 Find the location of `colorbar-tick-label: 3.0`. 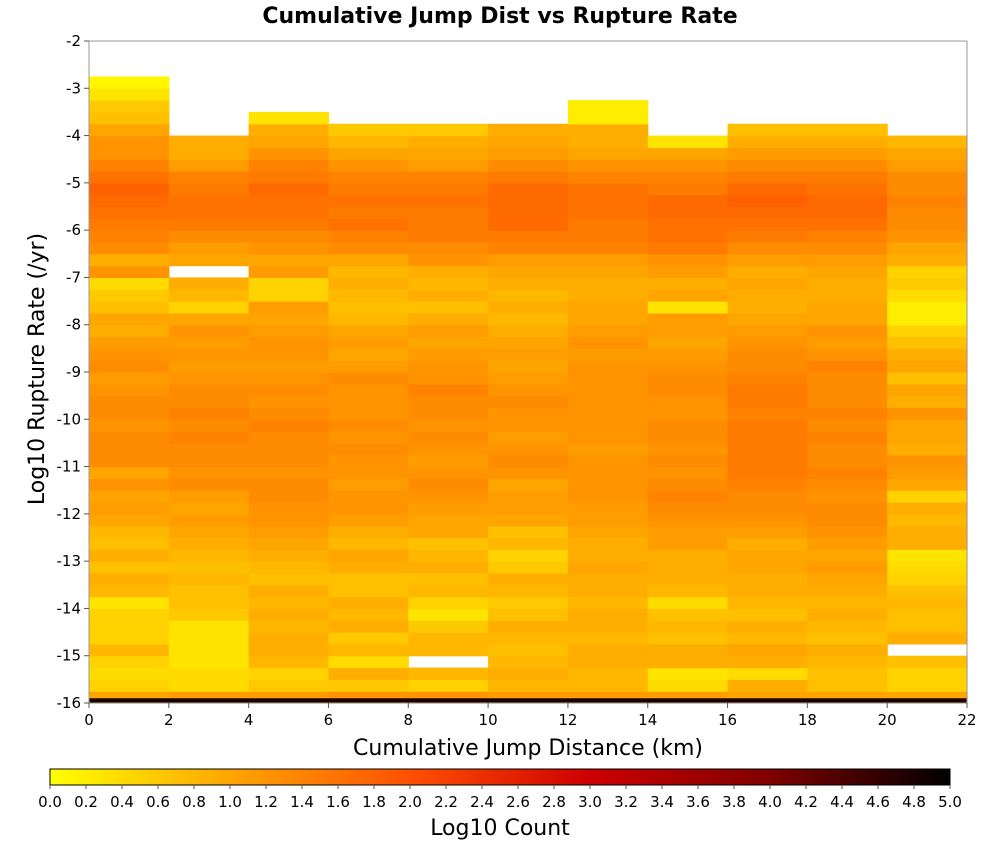

colorbar-tick-label: 3.0 is located at coordinates (590, 802).